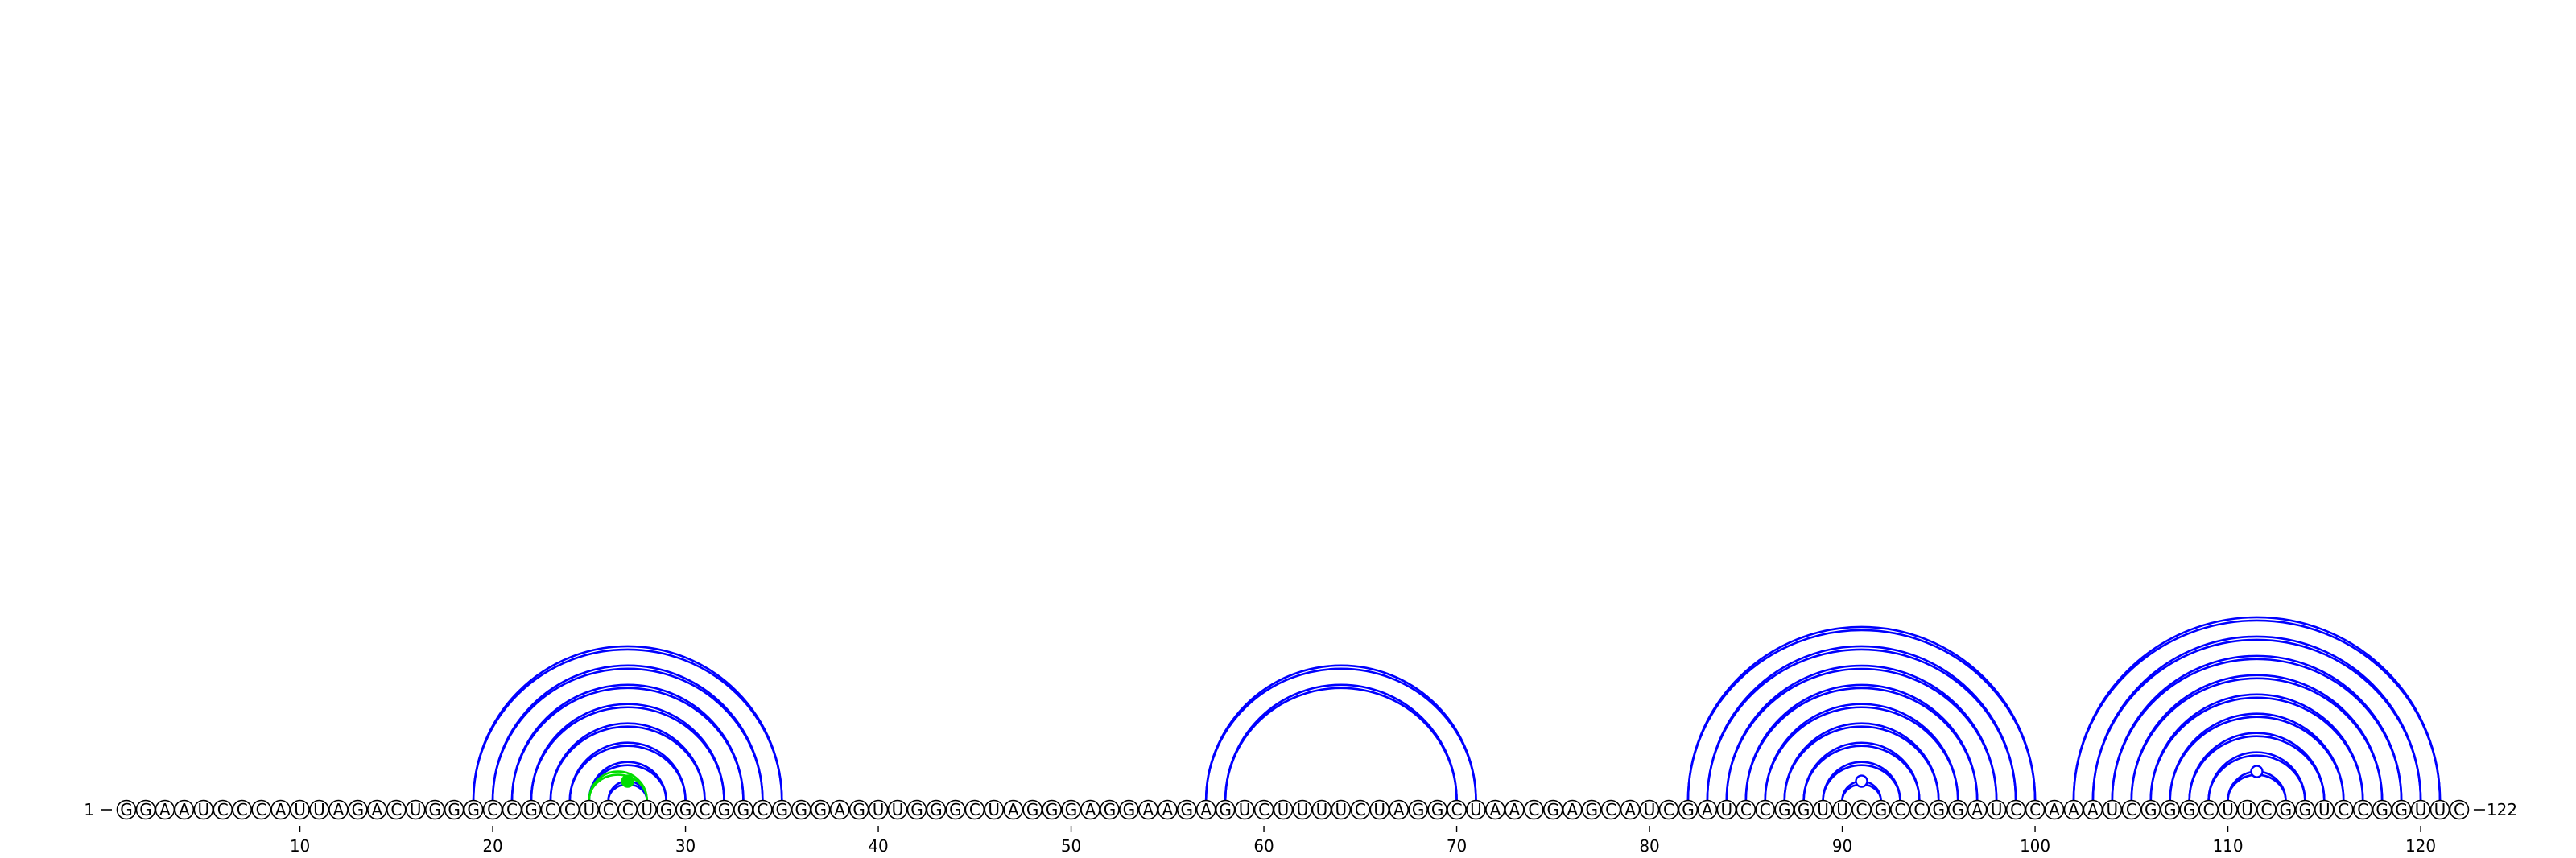  I want to click on nucleotide-117: C, so click(2362, 809).